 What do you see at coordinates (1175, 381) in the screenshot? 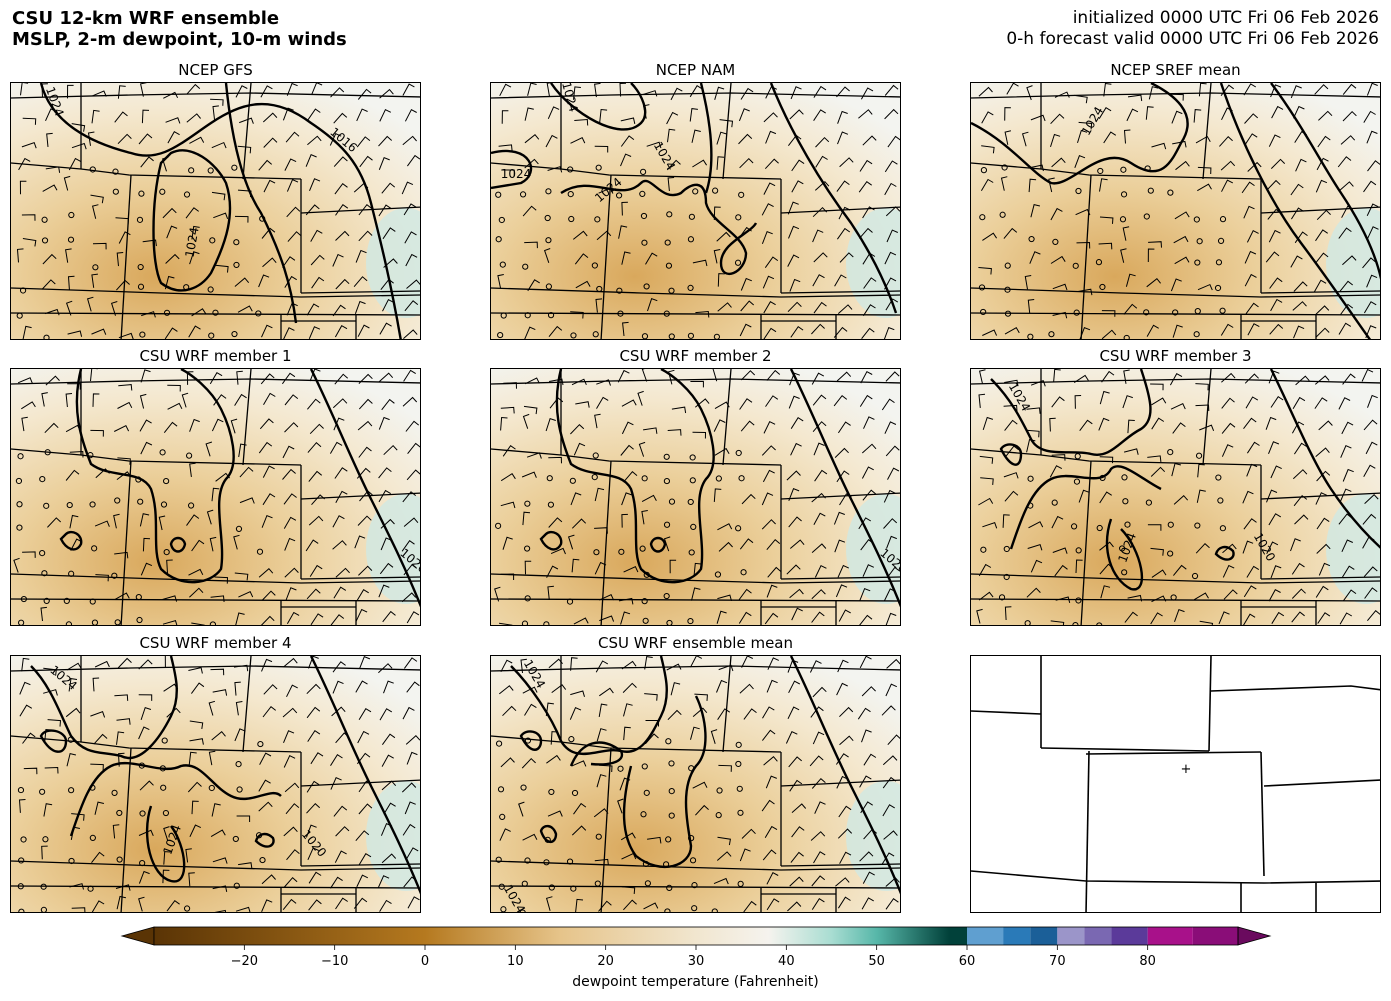
I see `state-border` at bounding box center [1175, 381].